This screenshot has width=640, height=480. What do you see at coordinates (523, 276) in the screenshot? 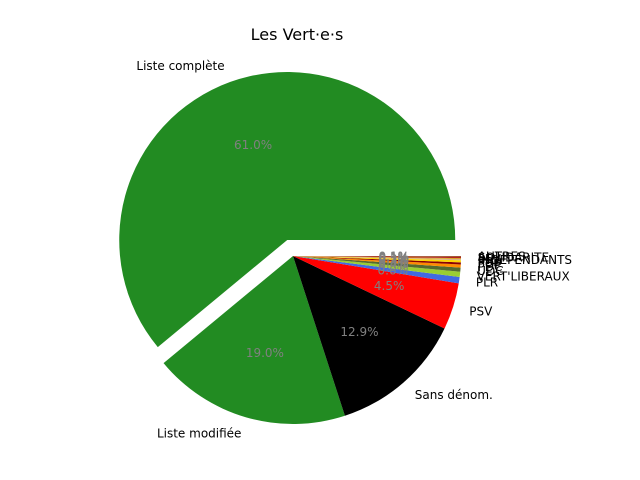
I see `slice-label-5: VERT'LIBERAUX` at bounding box center [523, 276].